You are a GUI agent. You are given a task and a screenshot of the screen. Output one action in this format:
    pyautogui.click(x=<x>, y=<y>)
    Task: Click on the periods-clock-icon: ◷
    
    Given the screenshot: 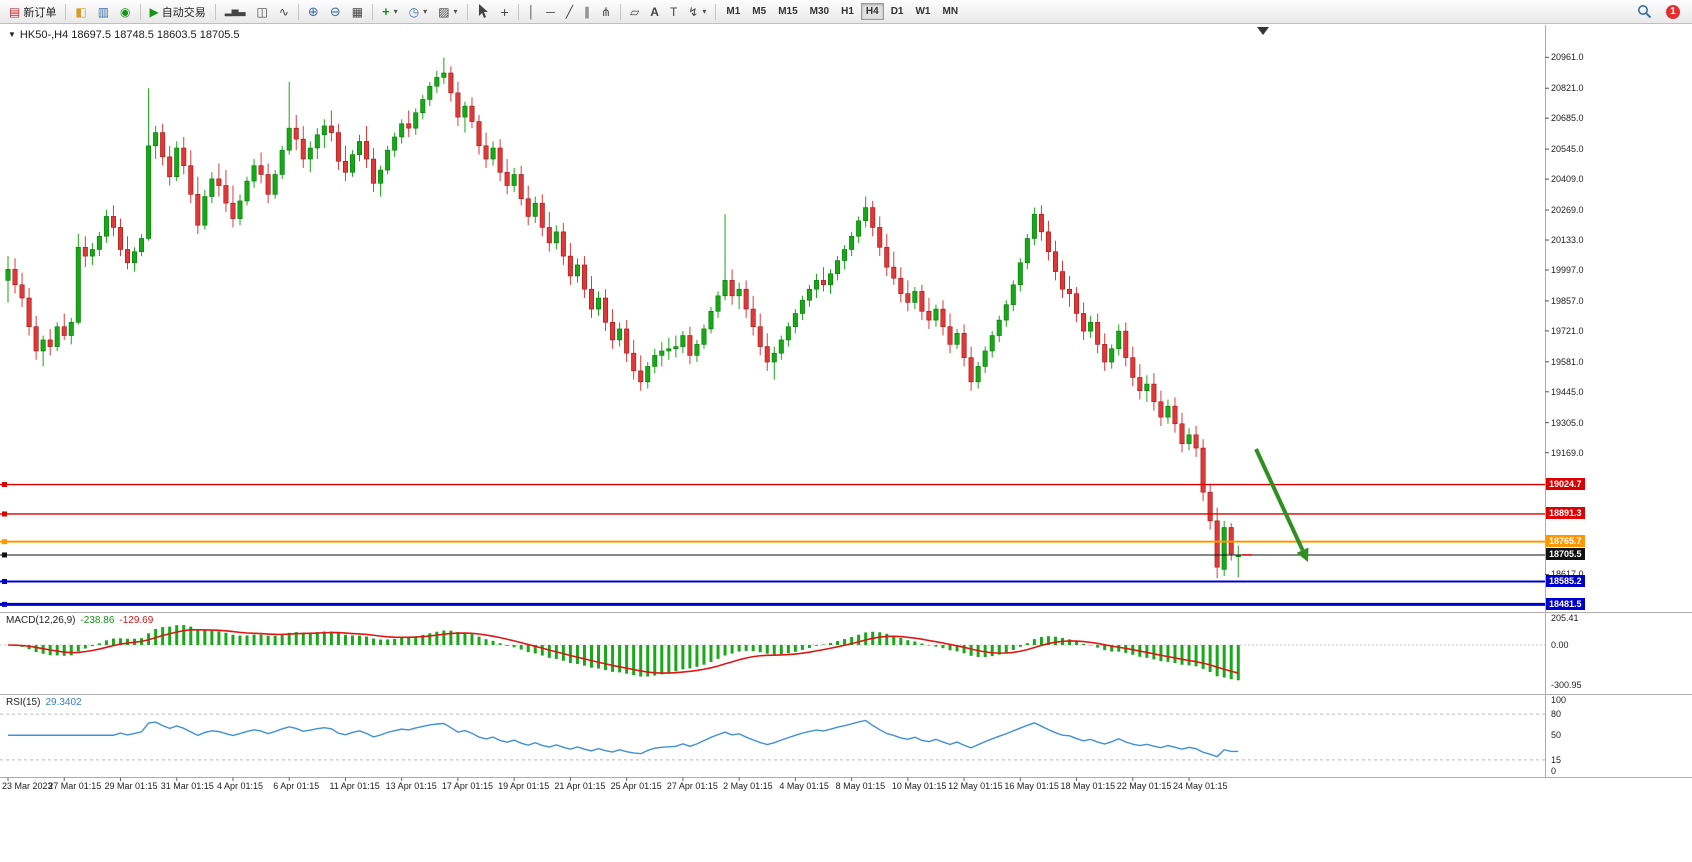 What is the action you would take?
    pyautogui.click(x=414, y=11)
    